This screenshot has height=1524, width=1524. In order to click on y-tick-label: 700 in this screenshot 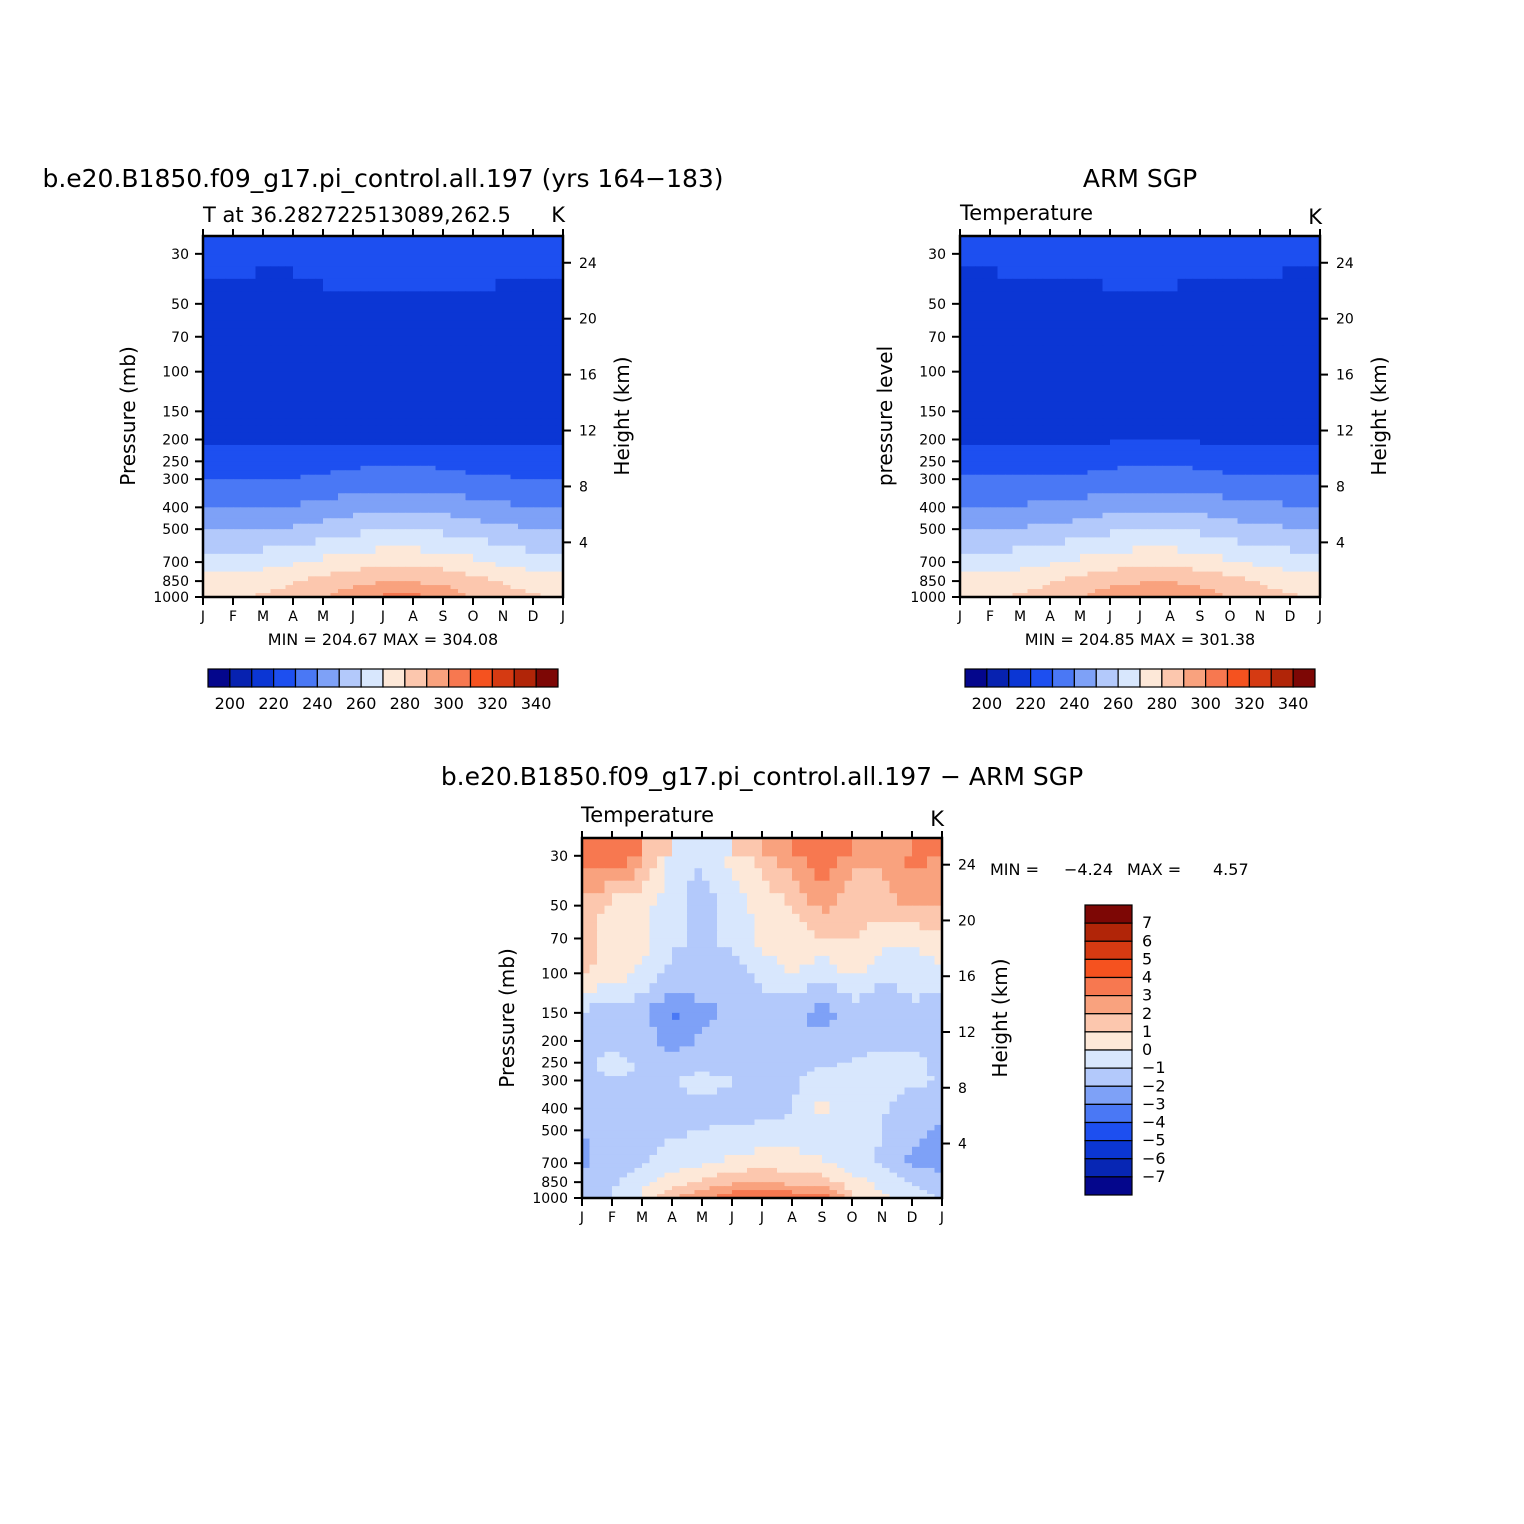, I will do `click(932, 563)`.